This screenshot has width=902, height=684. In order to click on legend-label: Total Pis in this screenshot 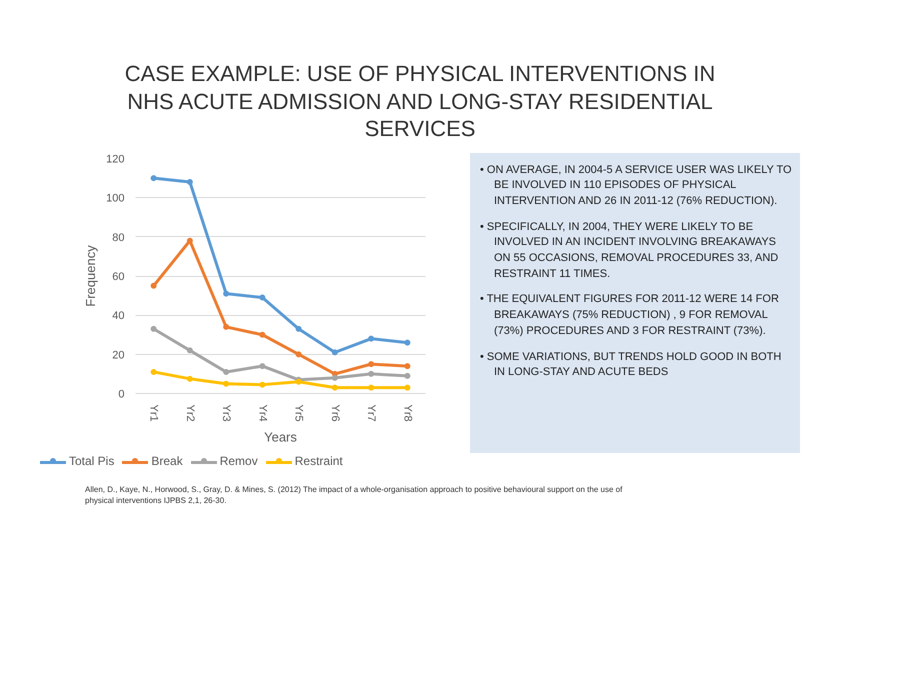, I will do `click(91, 461)`.